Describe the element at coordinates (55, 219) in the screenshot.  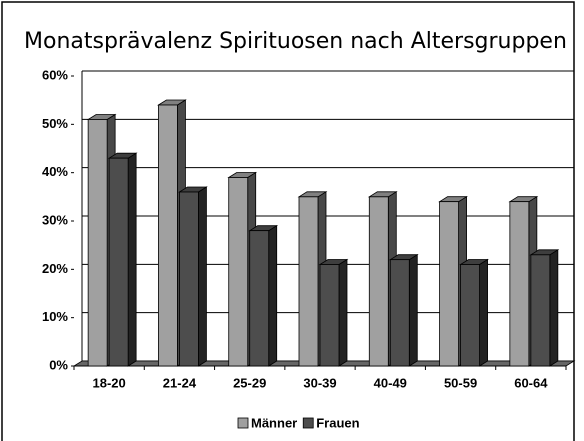
I see `y-tick-label: 30%` at that location.